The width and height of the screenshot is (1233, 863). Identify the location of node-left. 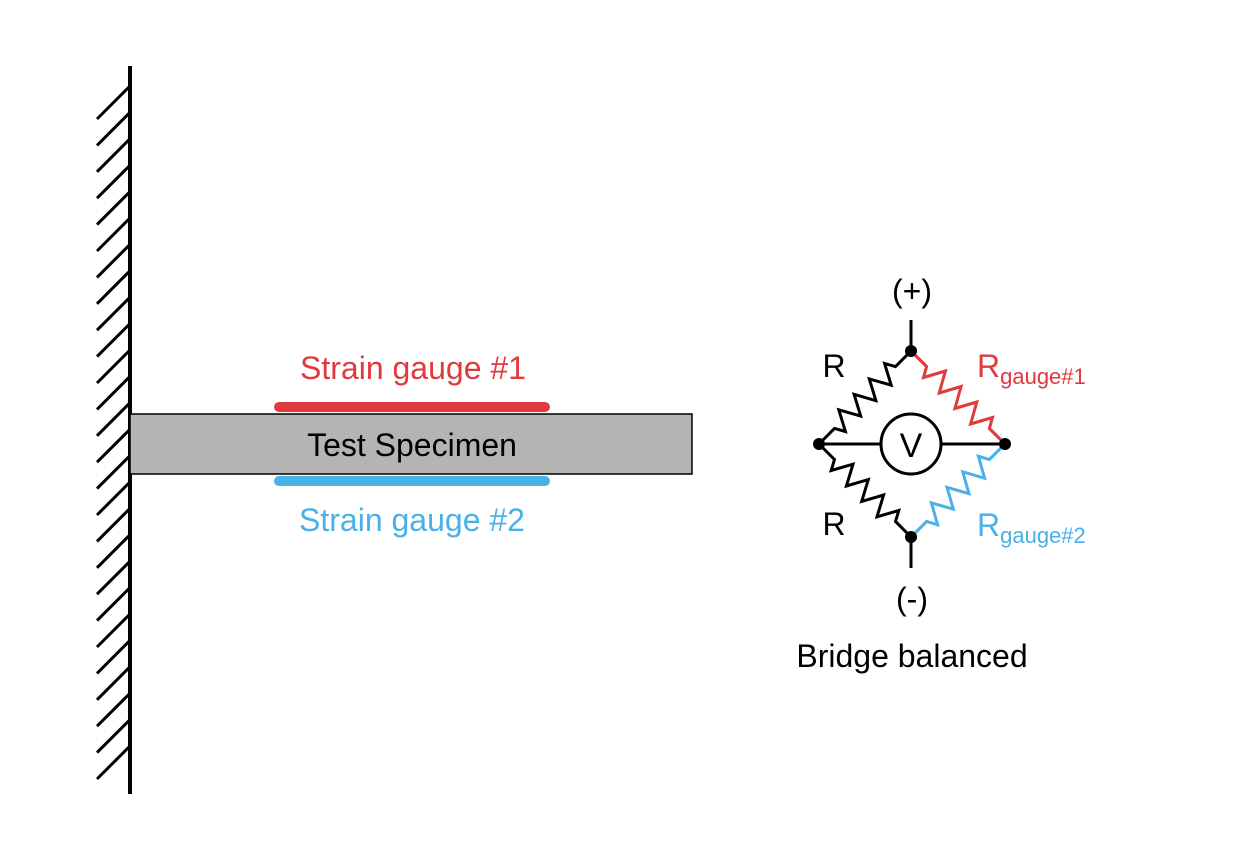
(819, 444).